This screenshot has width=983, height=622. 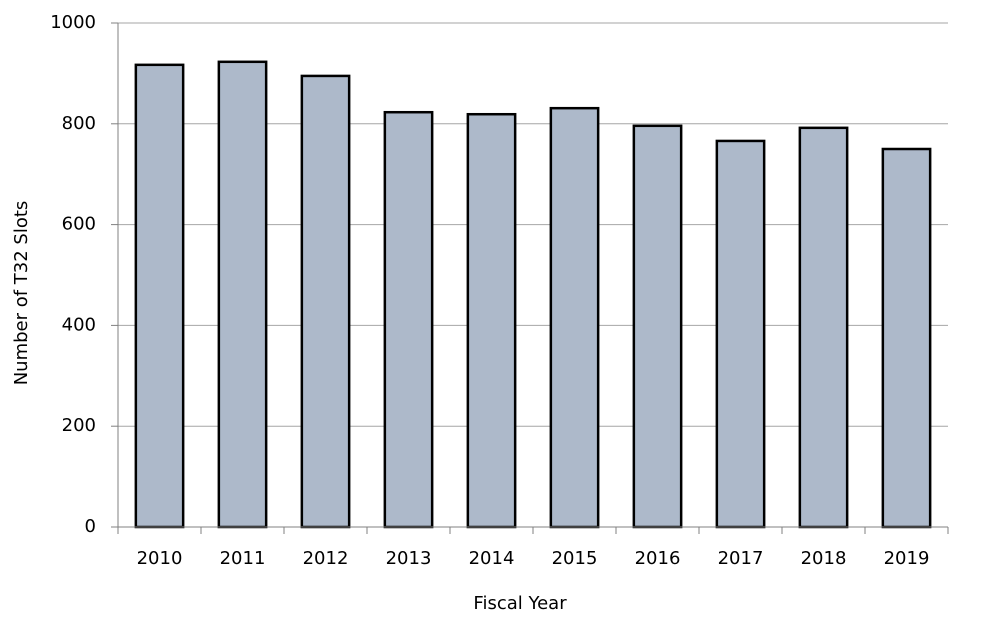 I want to click on y-tick-label: 600, so click(x=79, y=224).